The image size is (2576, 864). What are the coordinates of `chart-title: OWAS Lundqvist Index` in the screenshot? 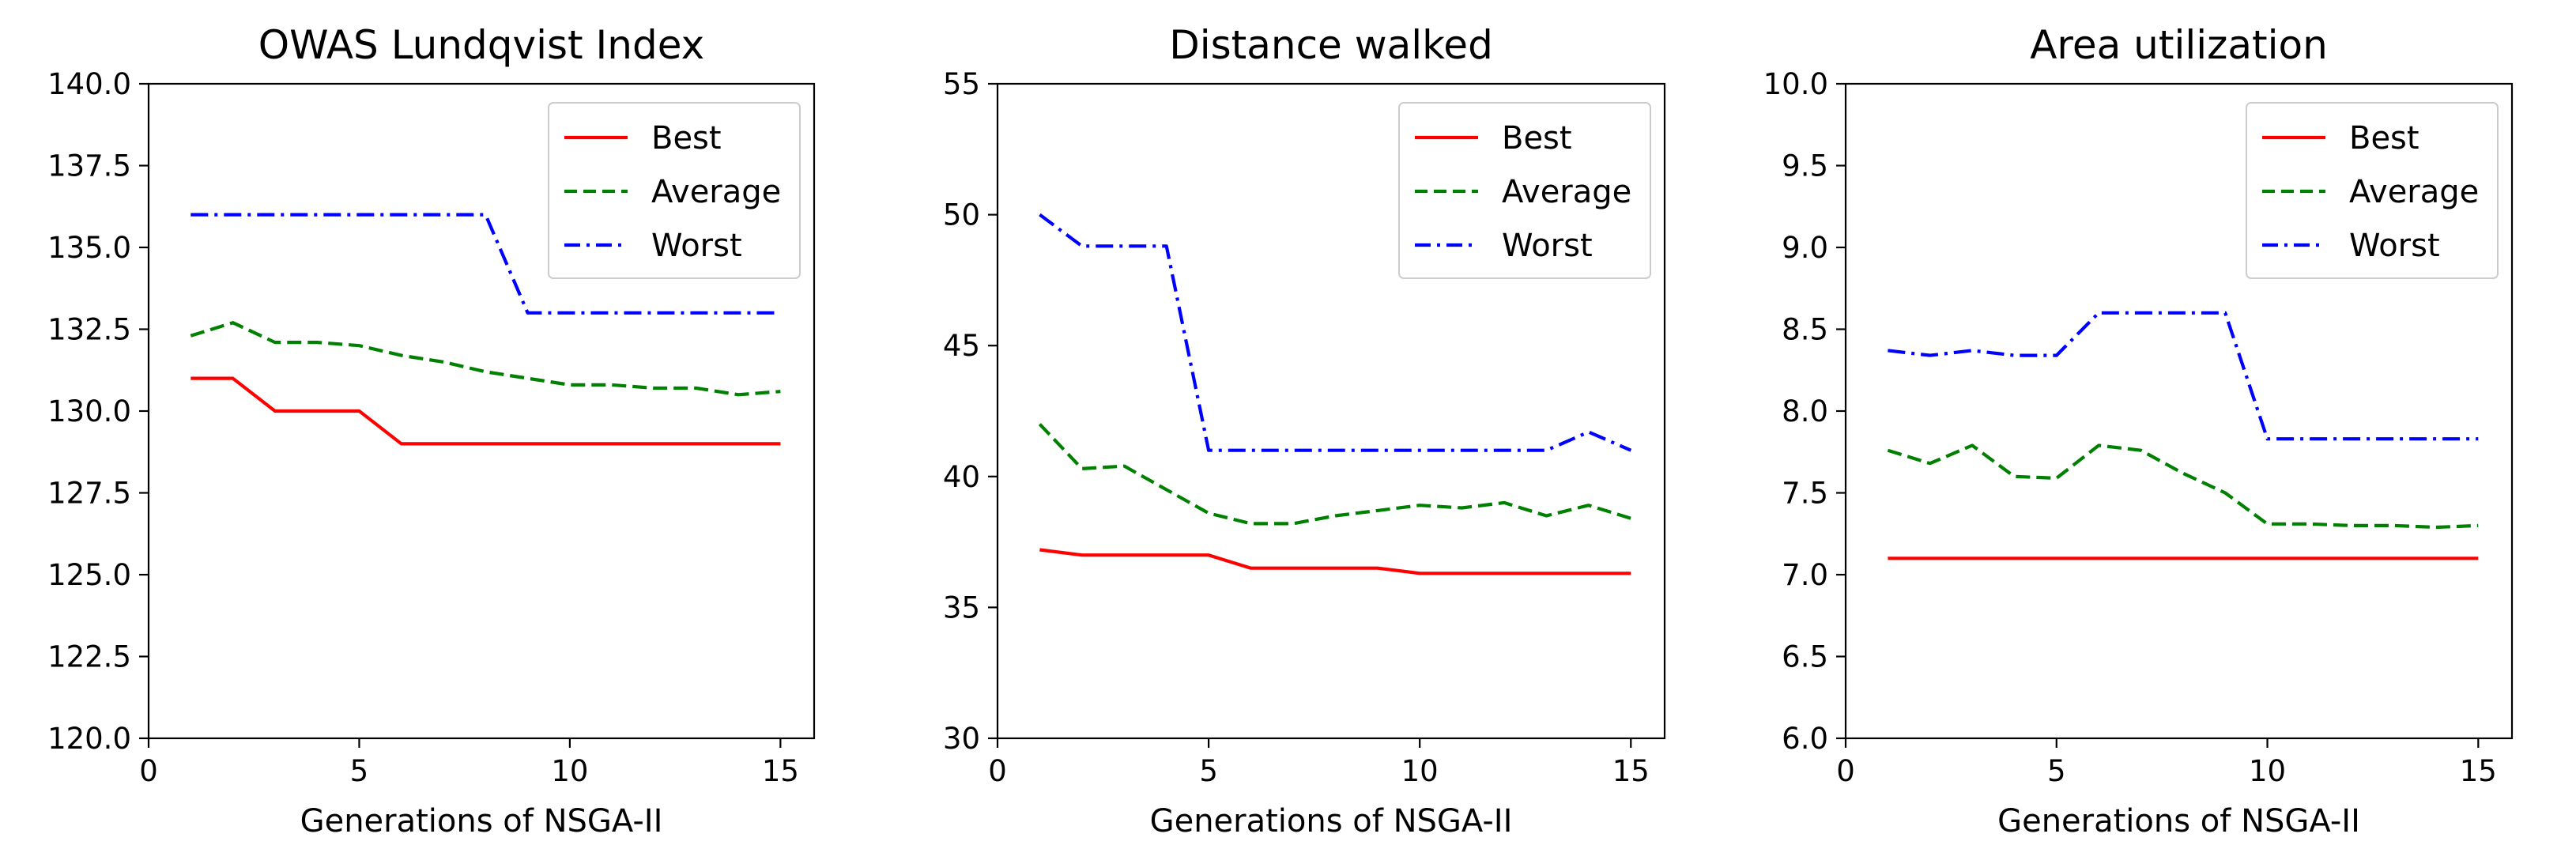 It's located at (481, 45).